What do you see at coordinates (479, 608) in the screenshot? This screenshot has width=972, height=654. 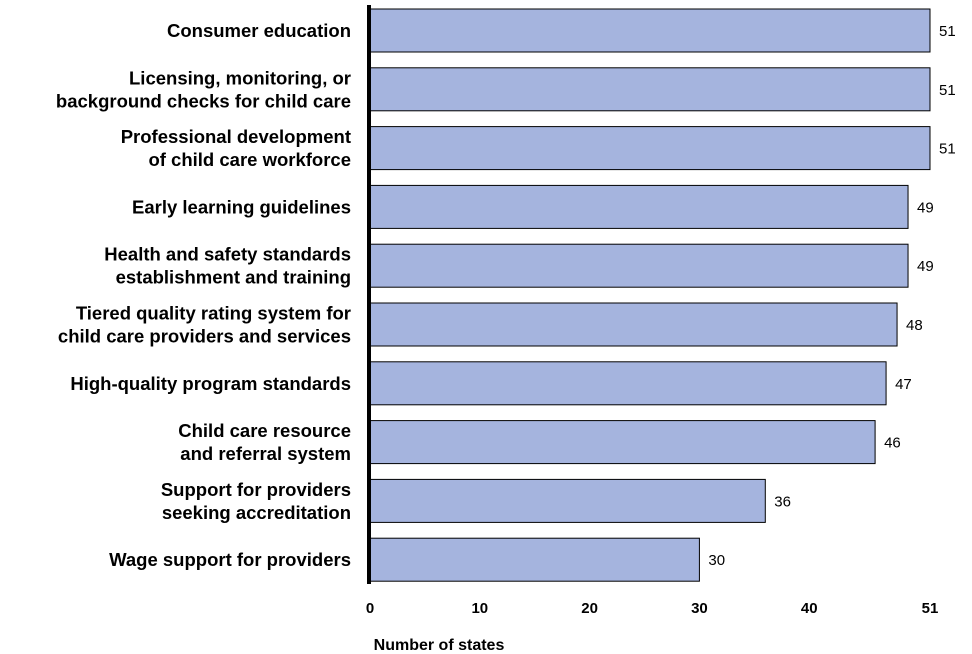 I see `x-tick-label: 10` at bounding box center [479, 608].